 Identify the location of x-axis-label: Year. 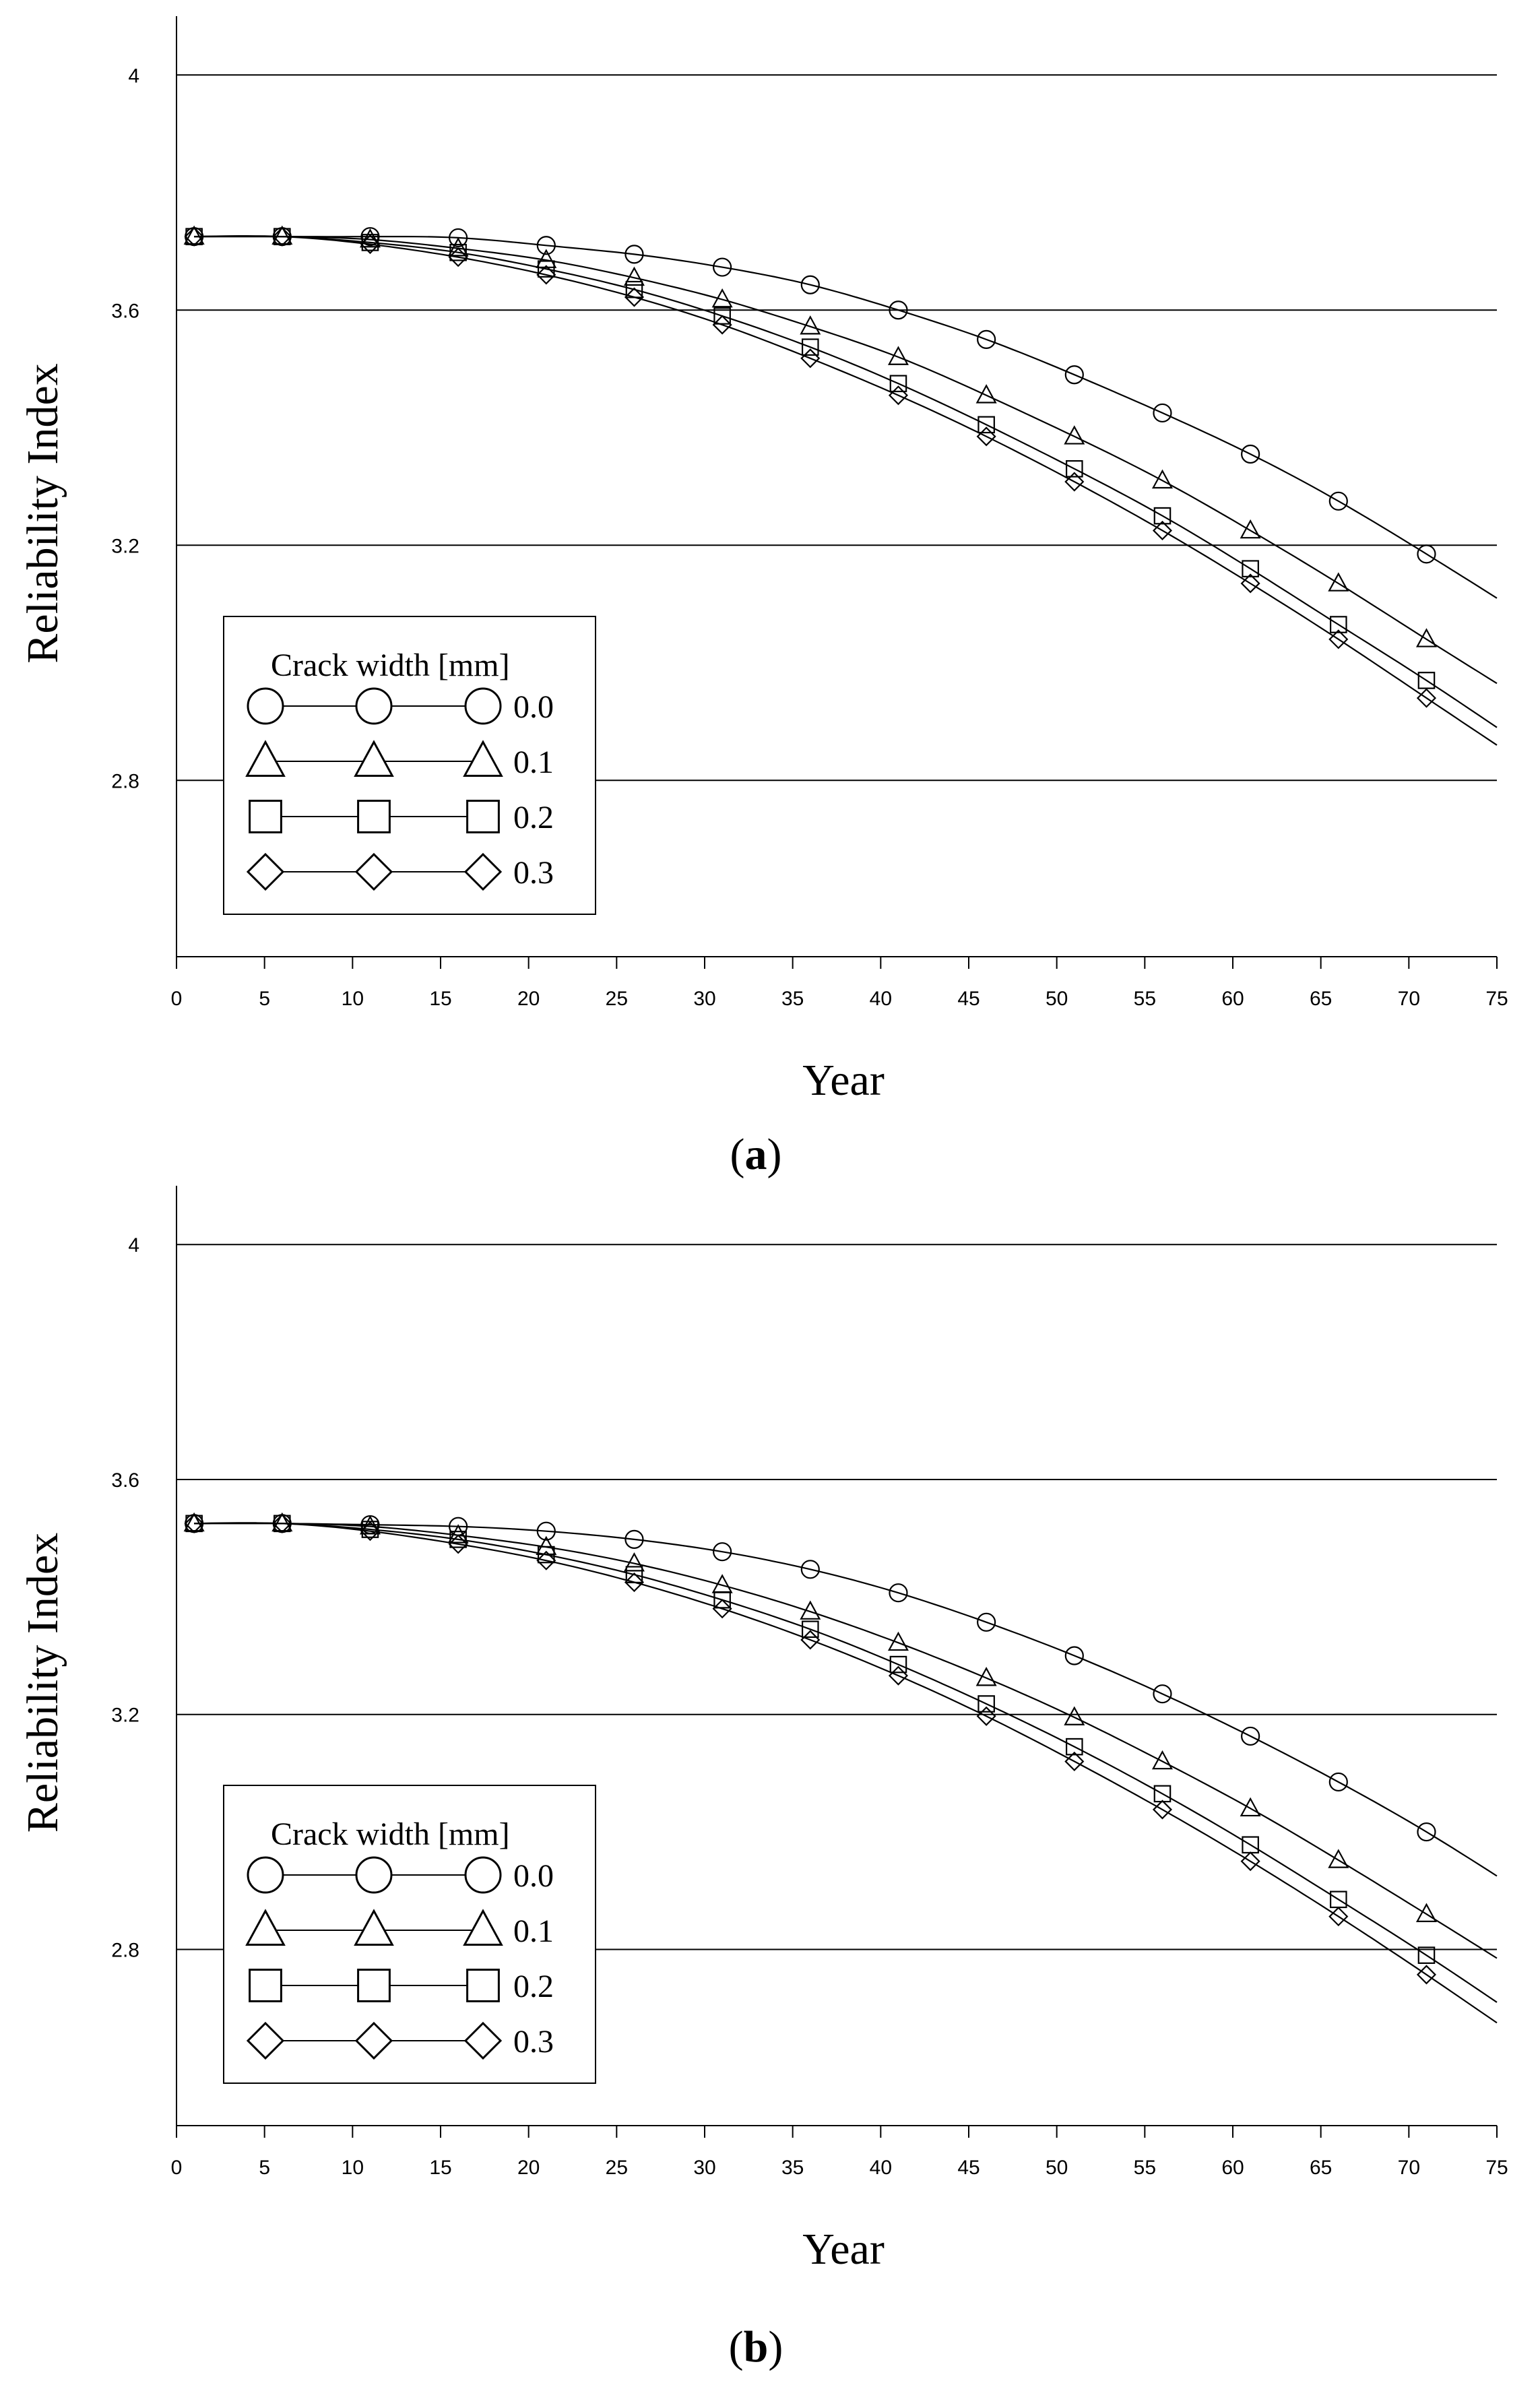
(843, 1080).